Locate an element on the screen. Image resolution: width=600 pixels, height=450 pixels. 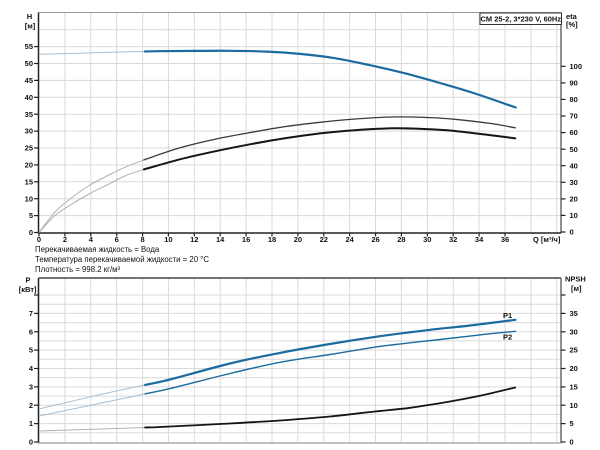
svg-text: 90 is located at coordinates (574, 83).